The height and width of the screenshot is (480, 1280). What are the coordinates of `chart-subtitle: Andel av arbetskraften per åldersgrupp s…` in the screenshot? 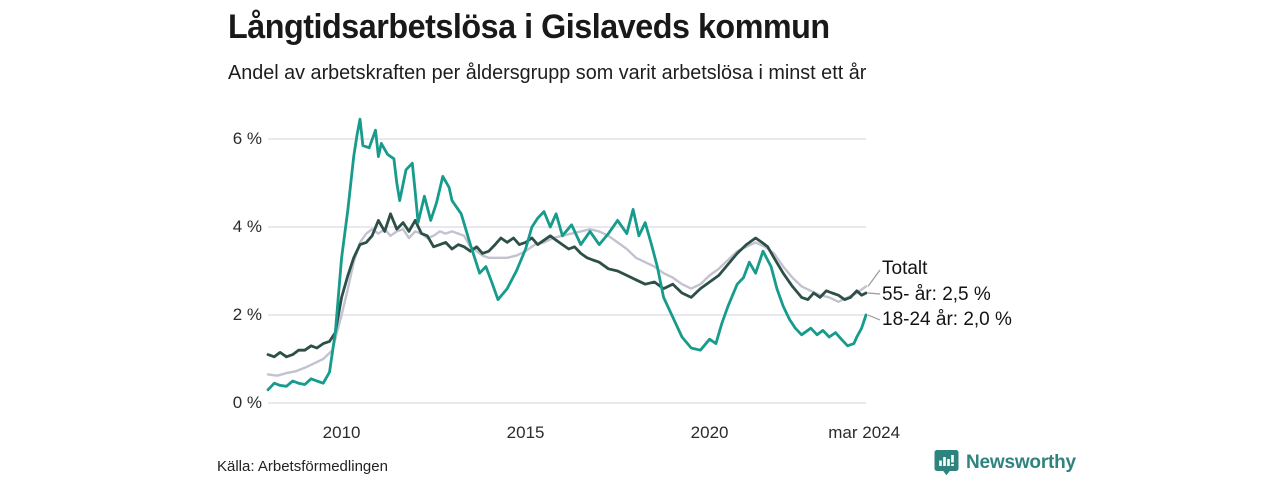 It's located at (547, 73).